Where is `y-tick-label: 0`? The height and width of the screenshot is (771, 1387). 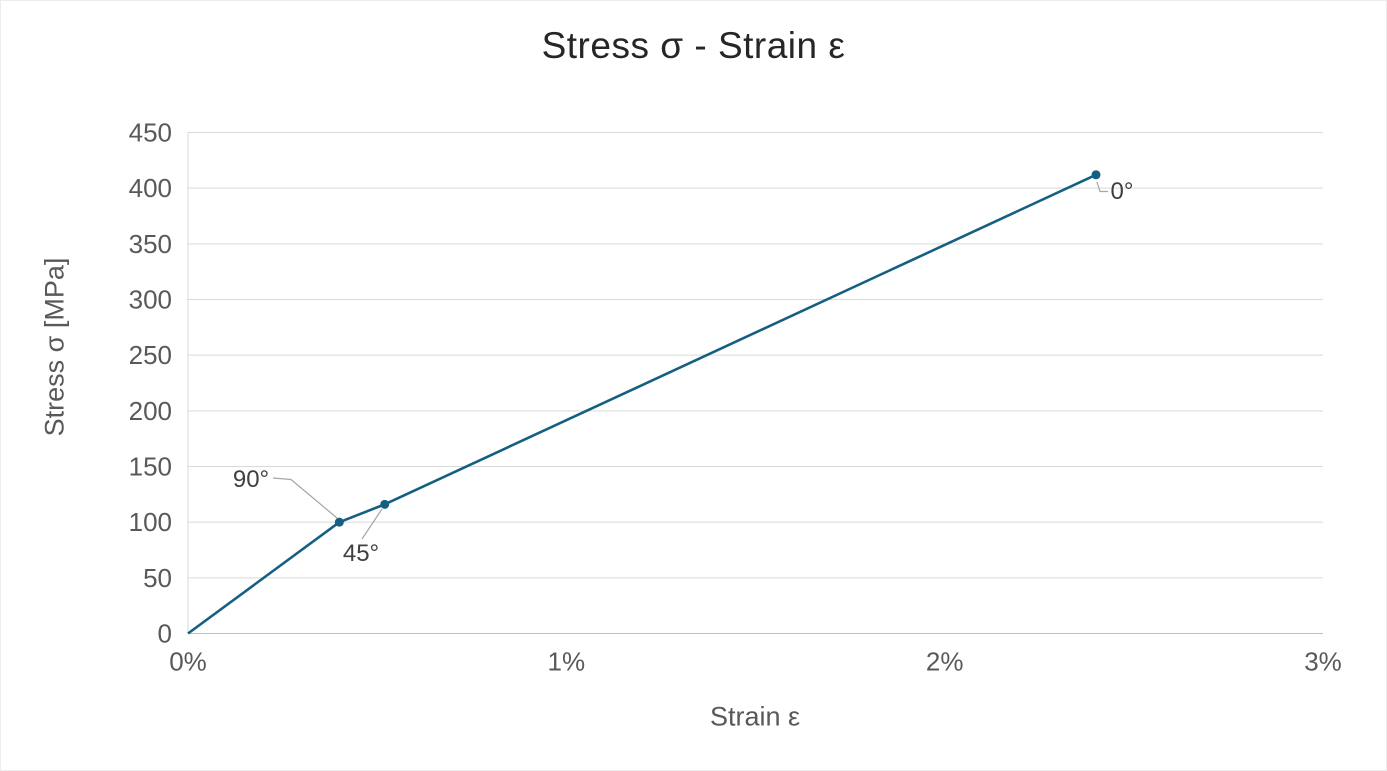 y-tick-label: 0 is located at coordinates (165, 634).